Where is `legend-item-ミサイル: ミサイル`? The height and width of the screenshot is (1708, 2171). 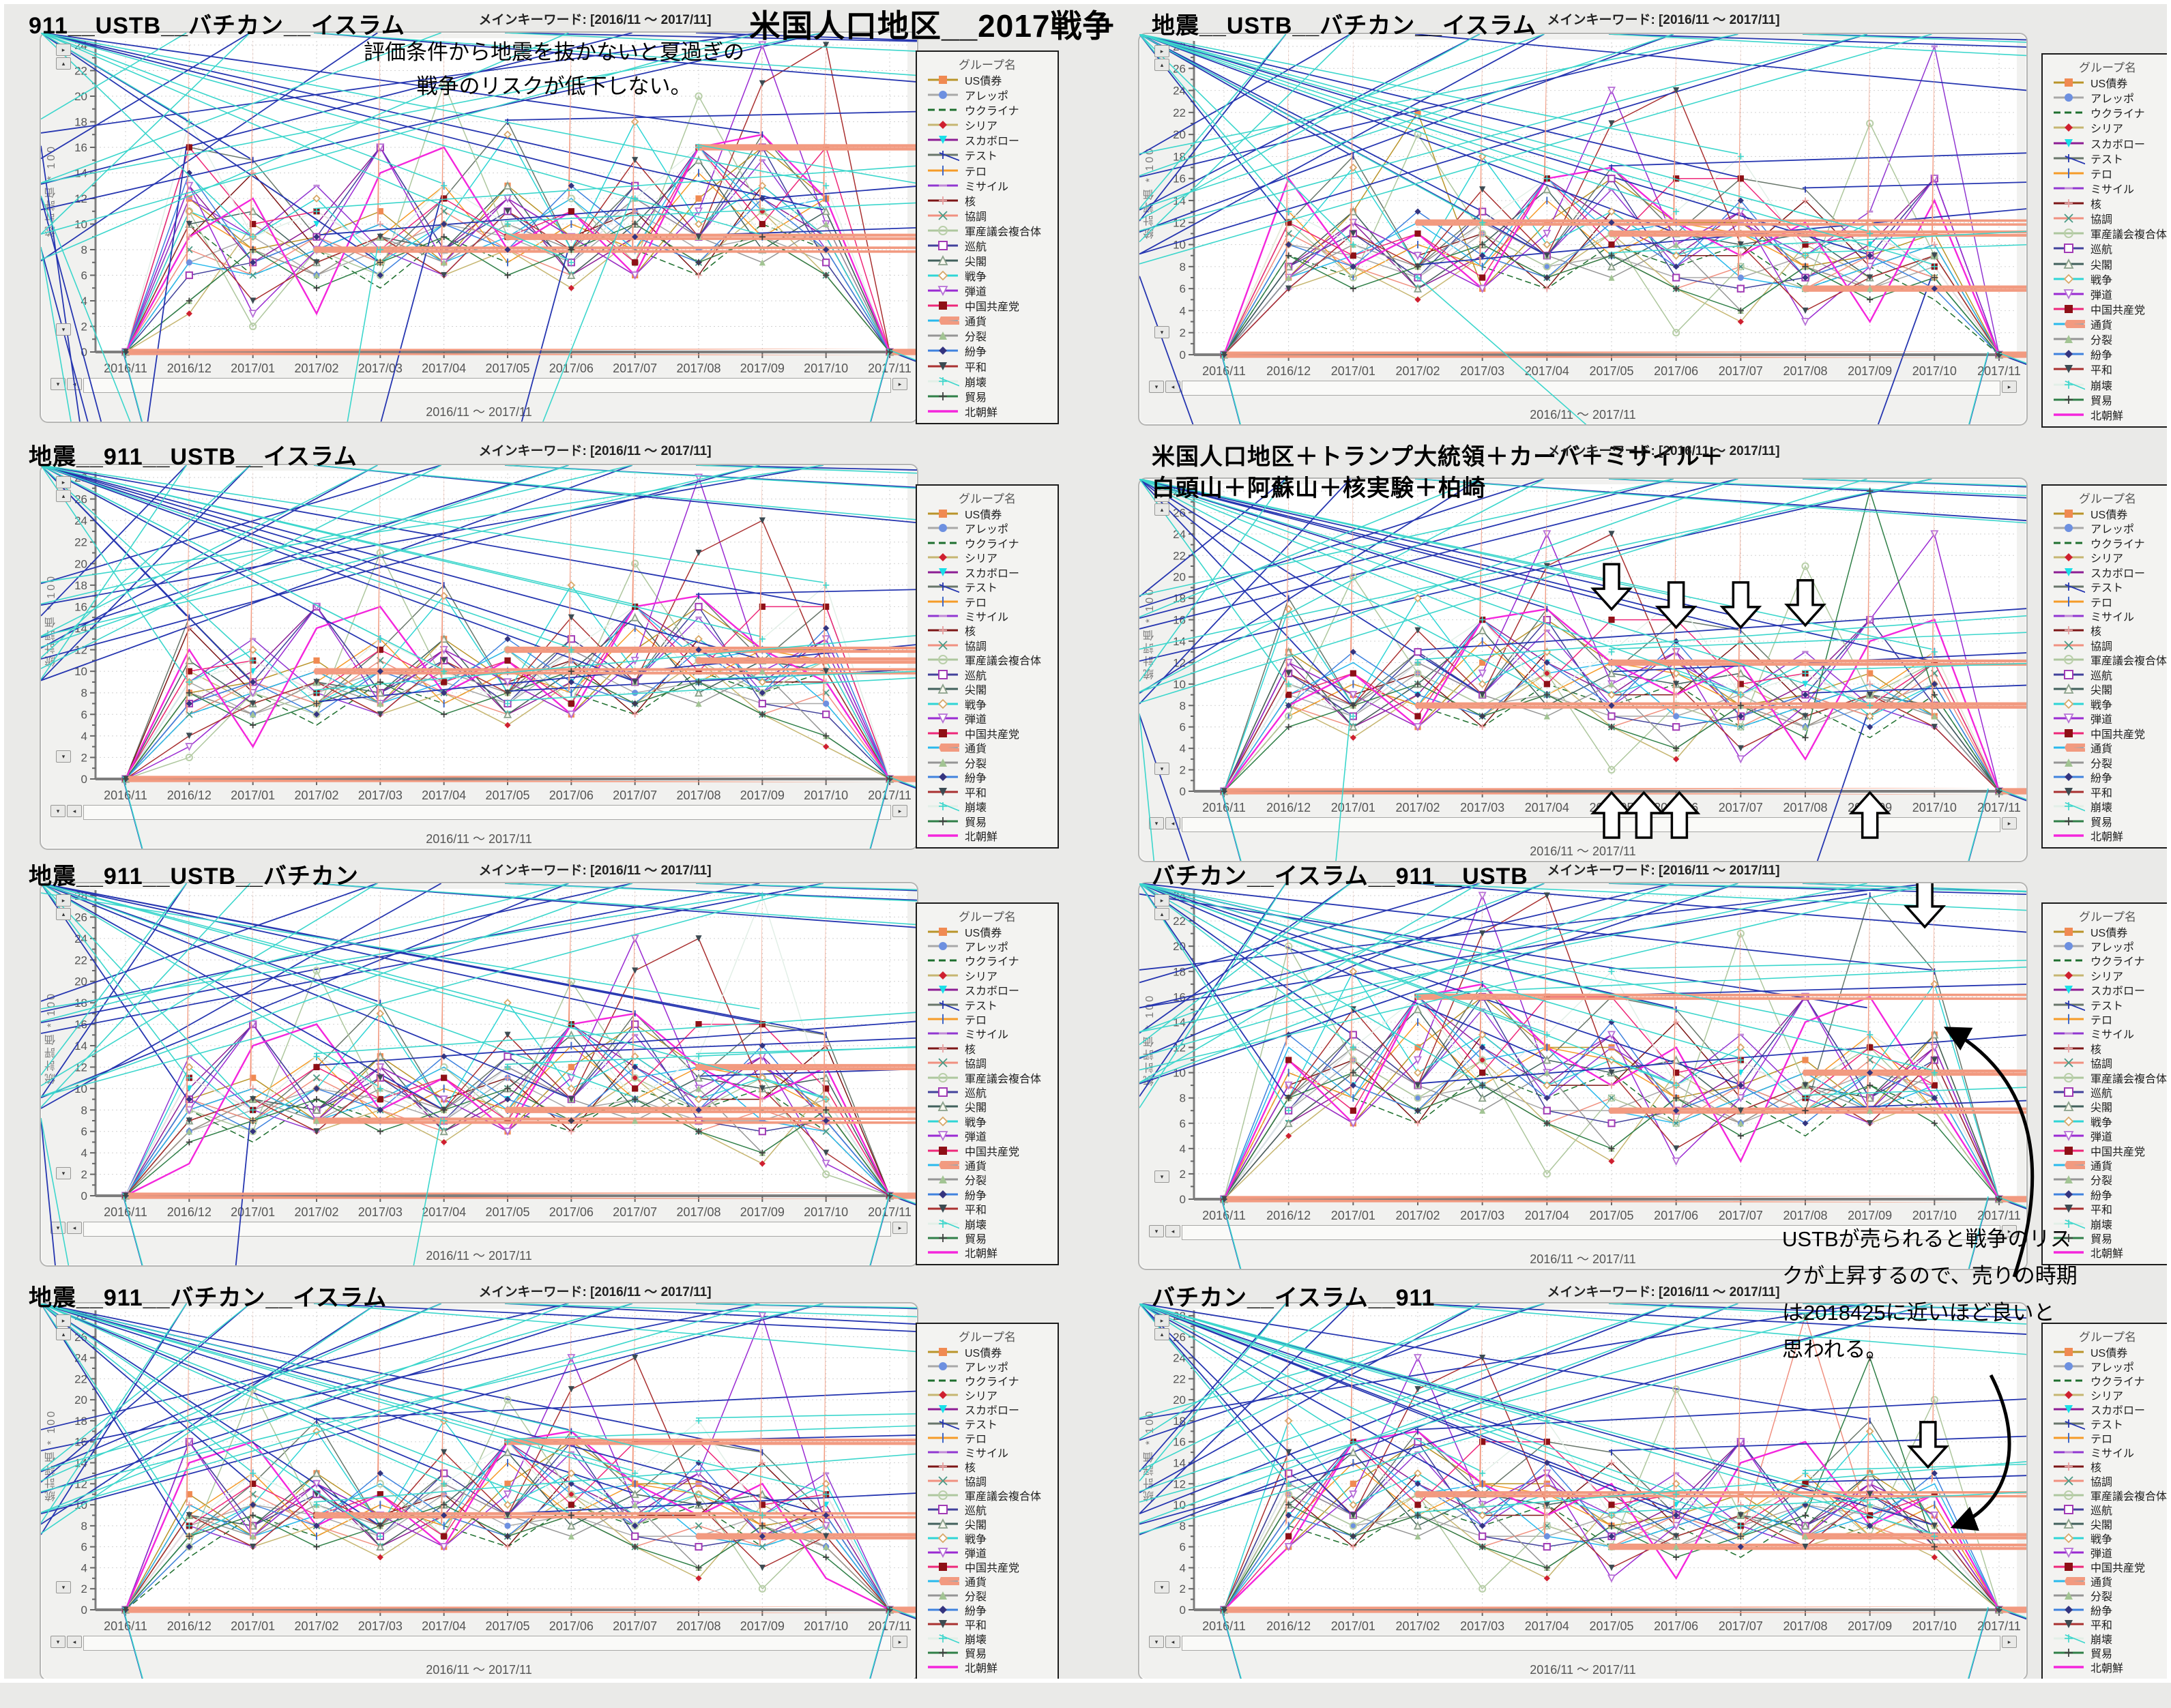 legend-item-ミサイル: ミサイル is located at coordinates (987, 1034).